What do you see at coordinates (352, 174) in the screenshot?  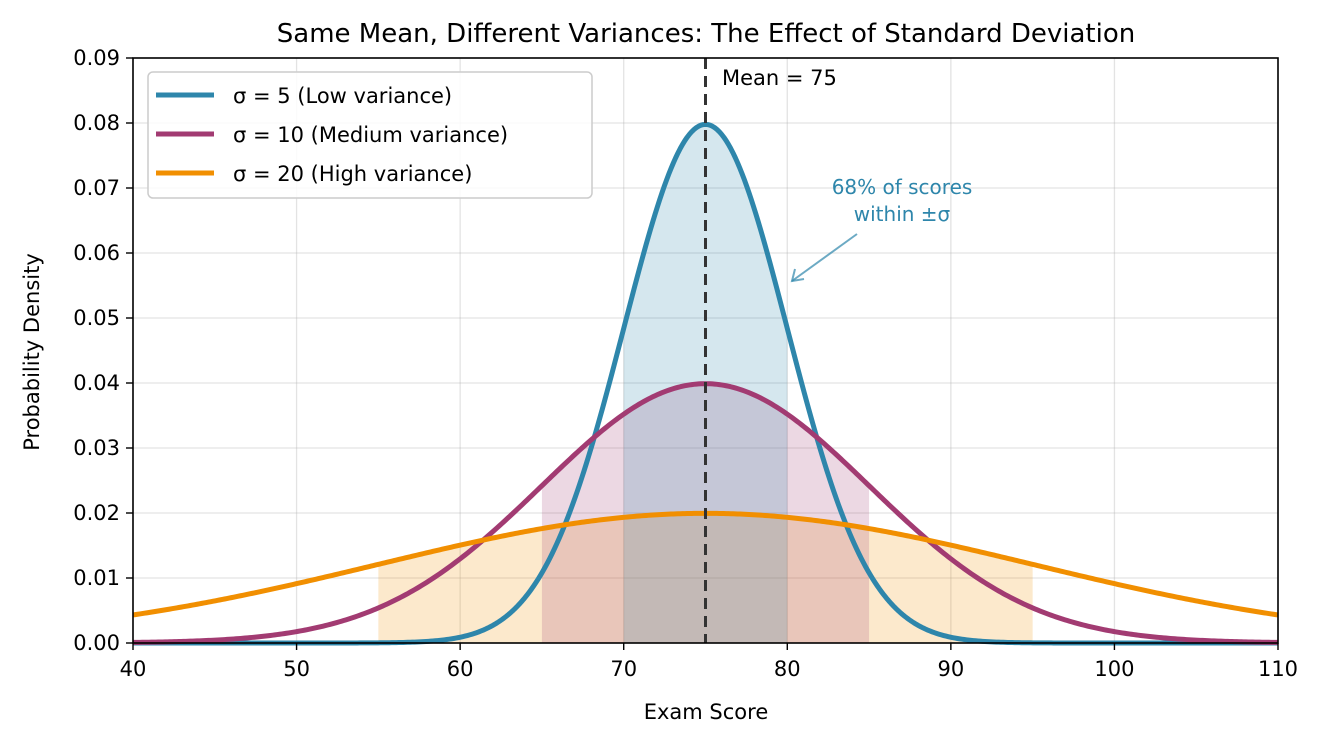 I see `legend-label: σ = 20 (High variance)` at bounding box center [352, 174].